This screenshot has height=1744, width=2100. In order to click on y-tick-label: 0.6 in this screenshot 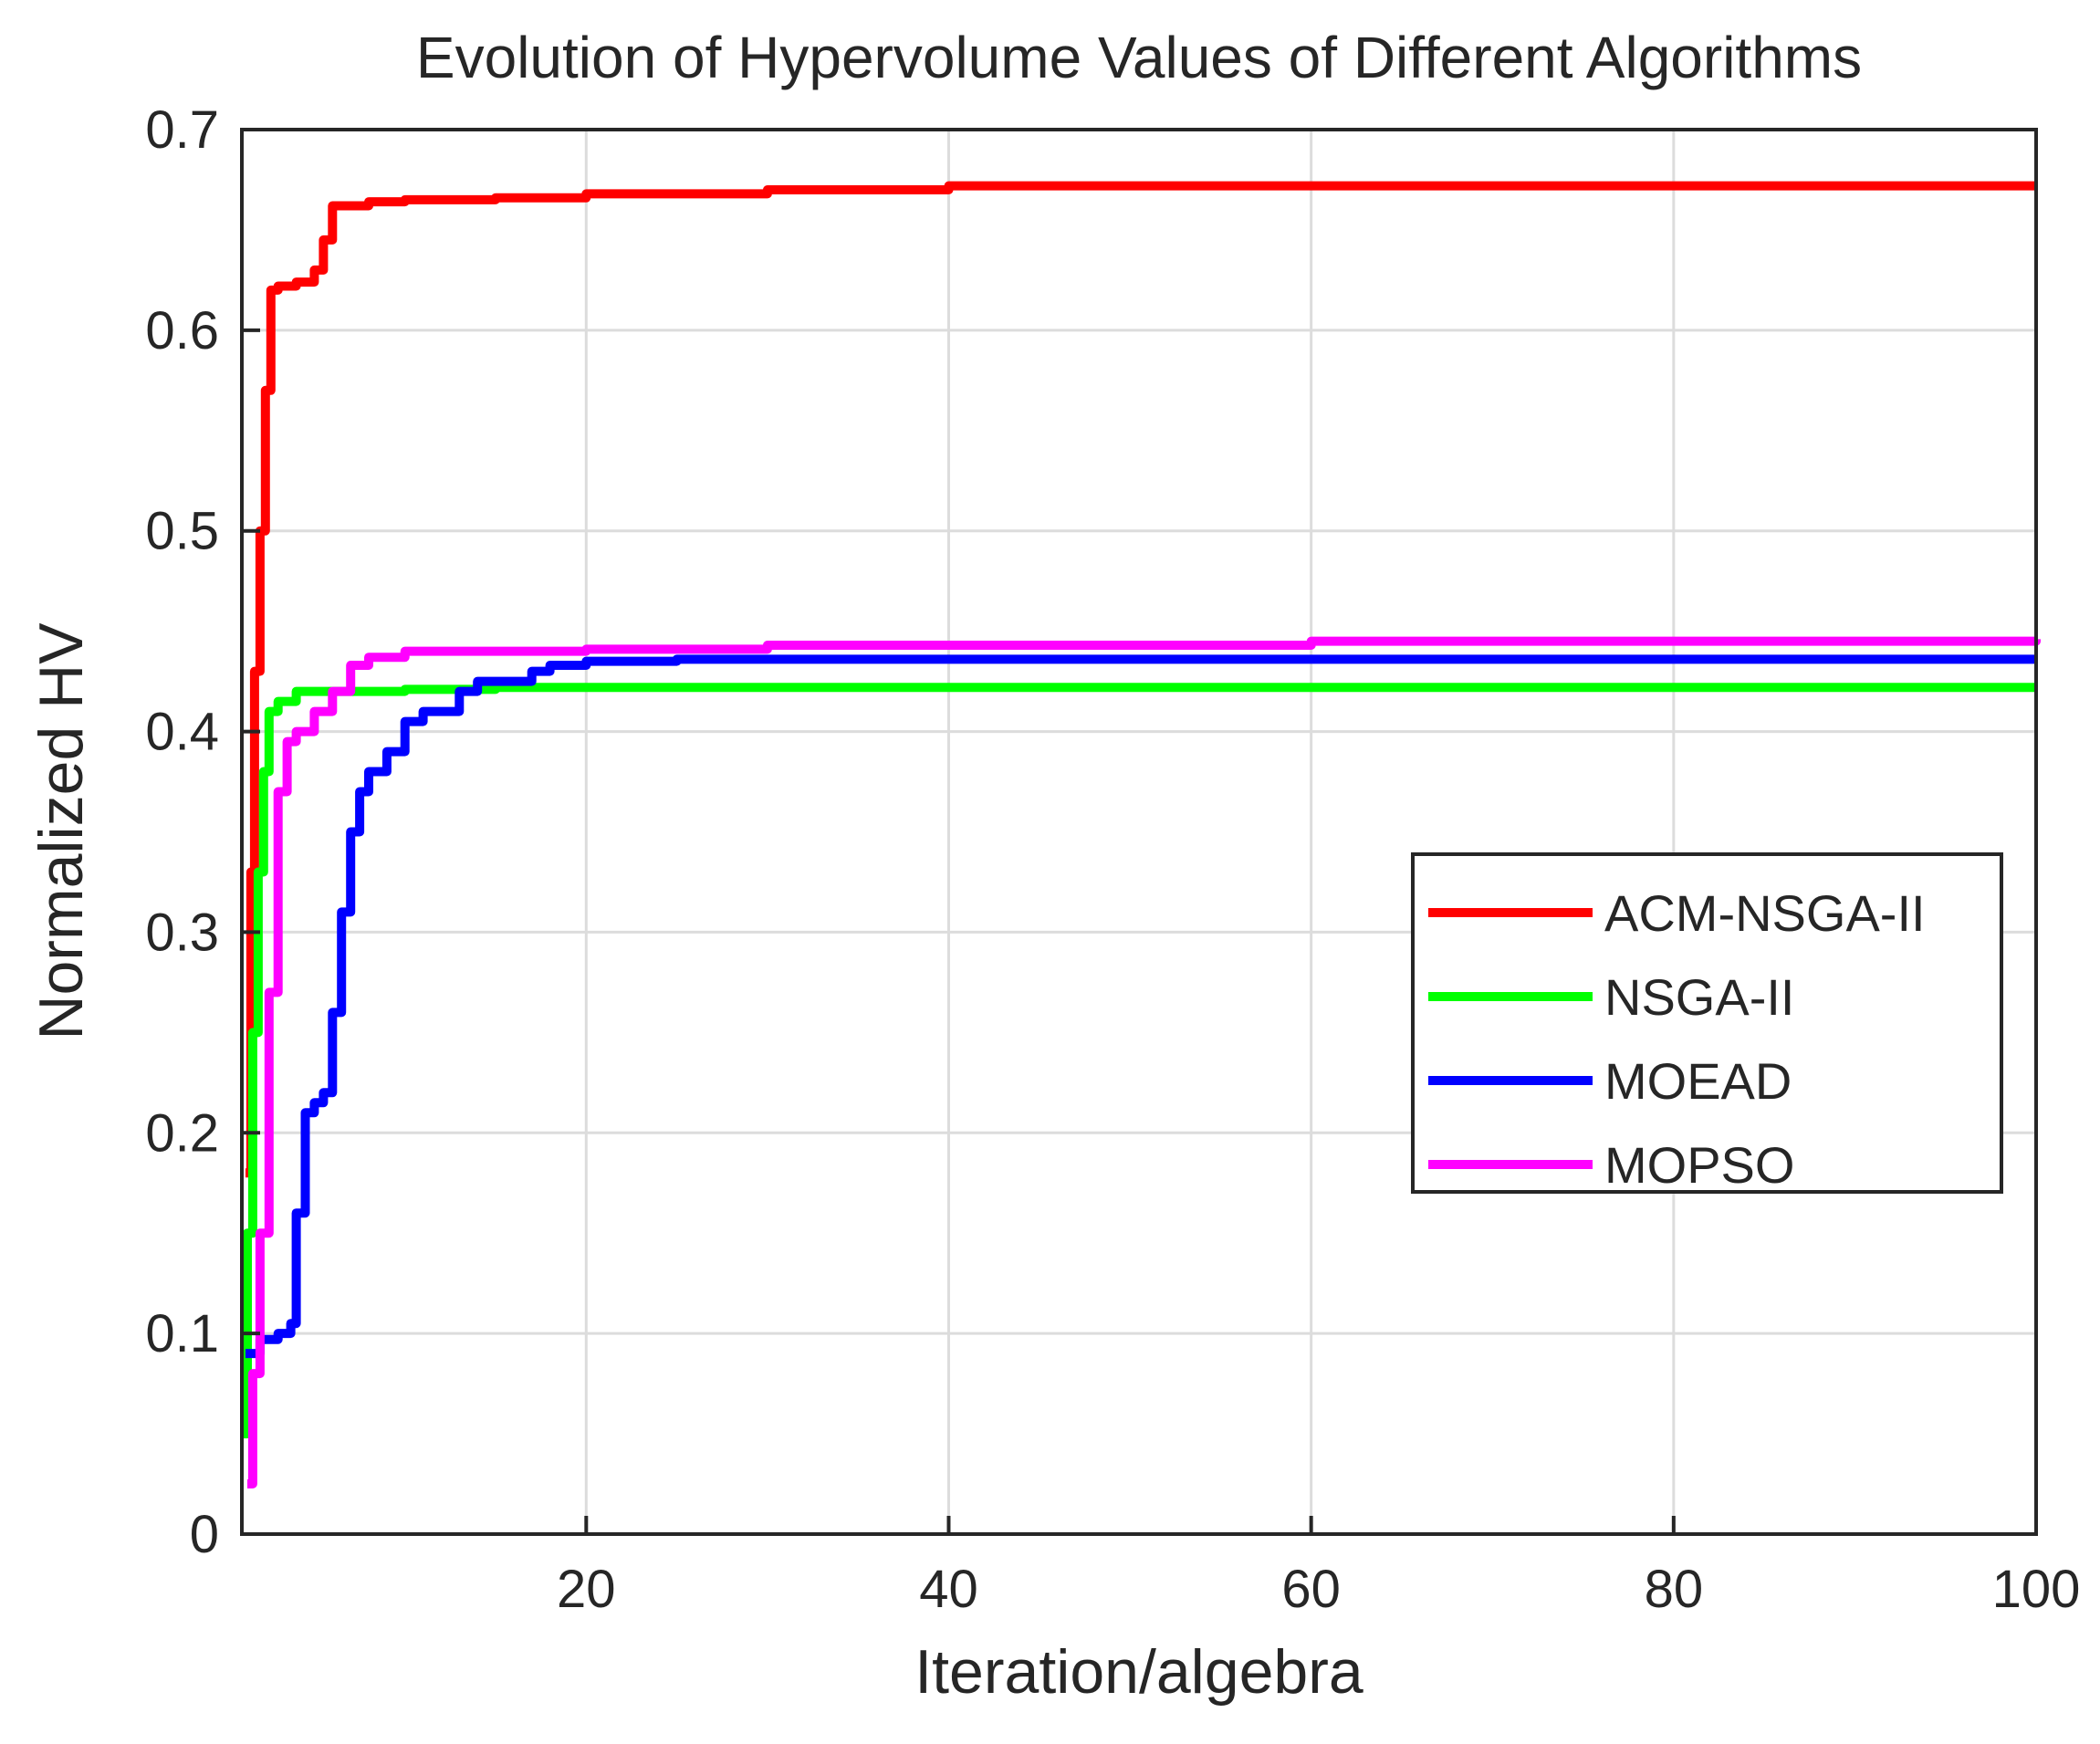, I will do `click(182, 330)`.